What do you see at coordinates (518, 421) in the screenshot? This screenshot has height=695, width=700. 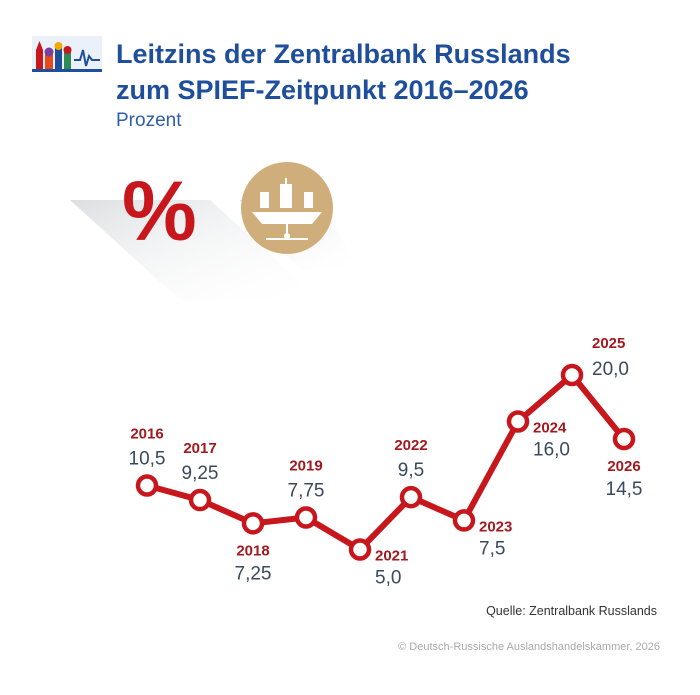 I see `data-point-2024` at bounding box center [518, 421].